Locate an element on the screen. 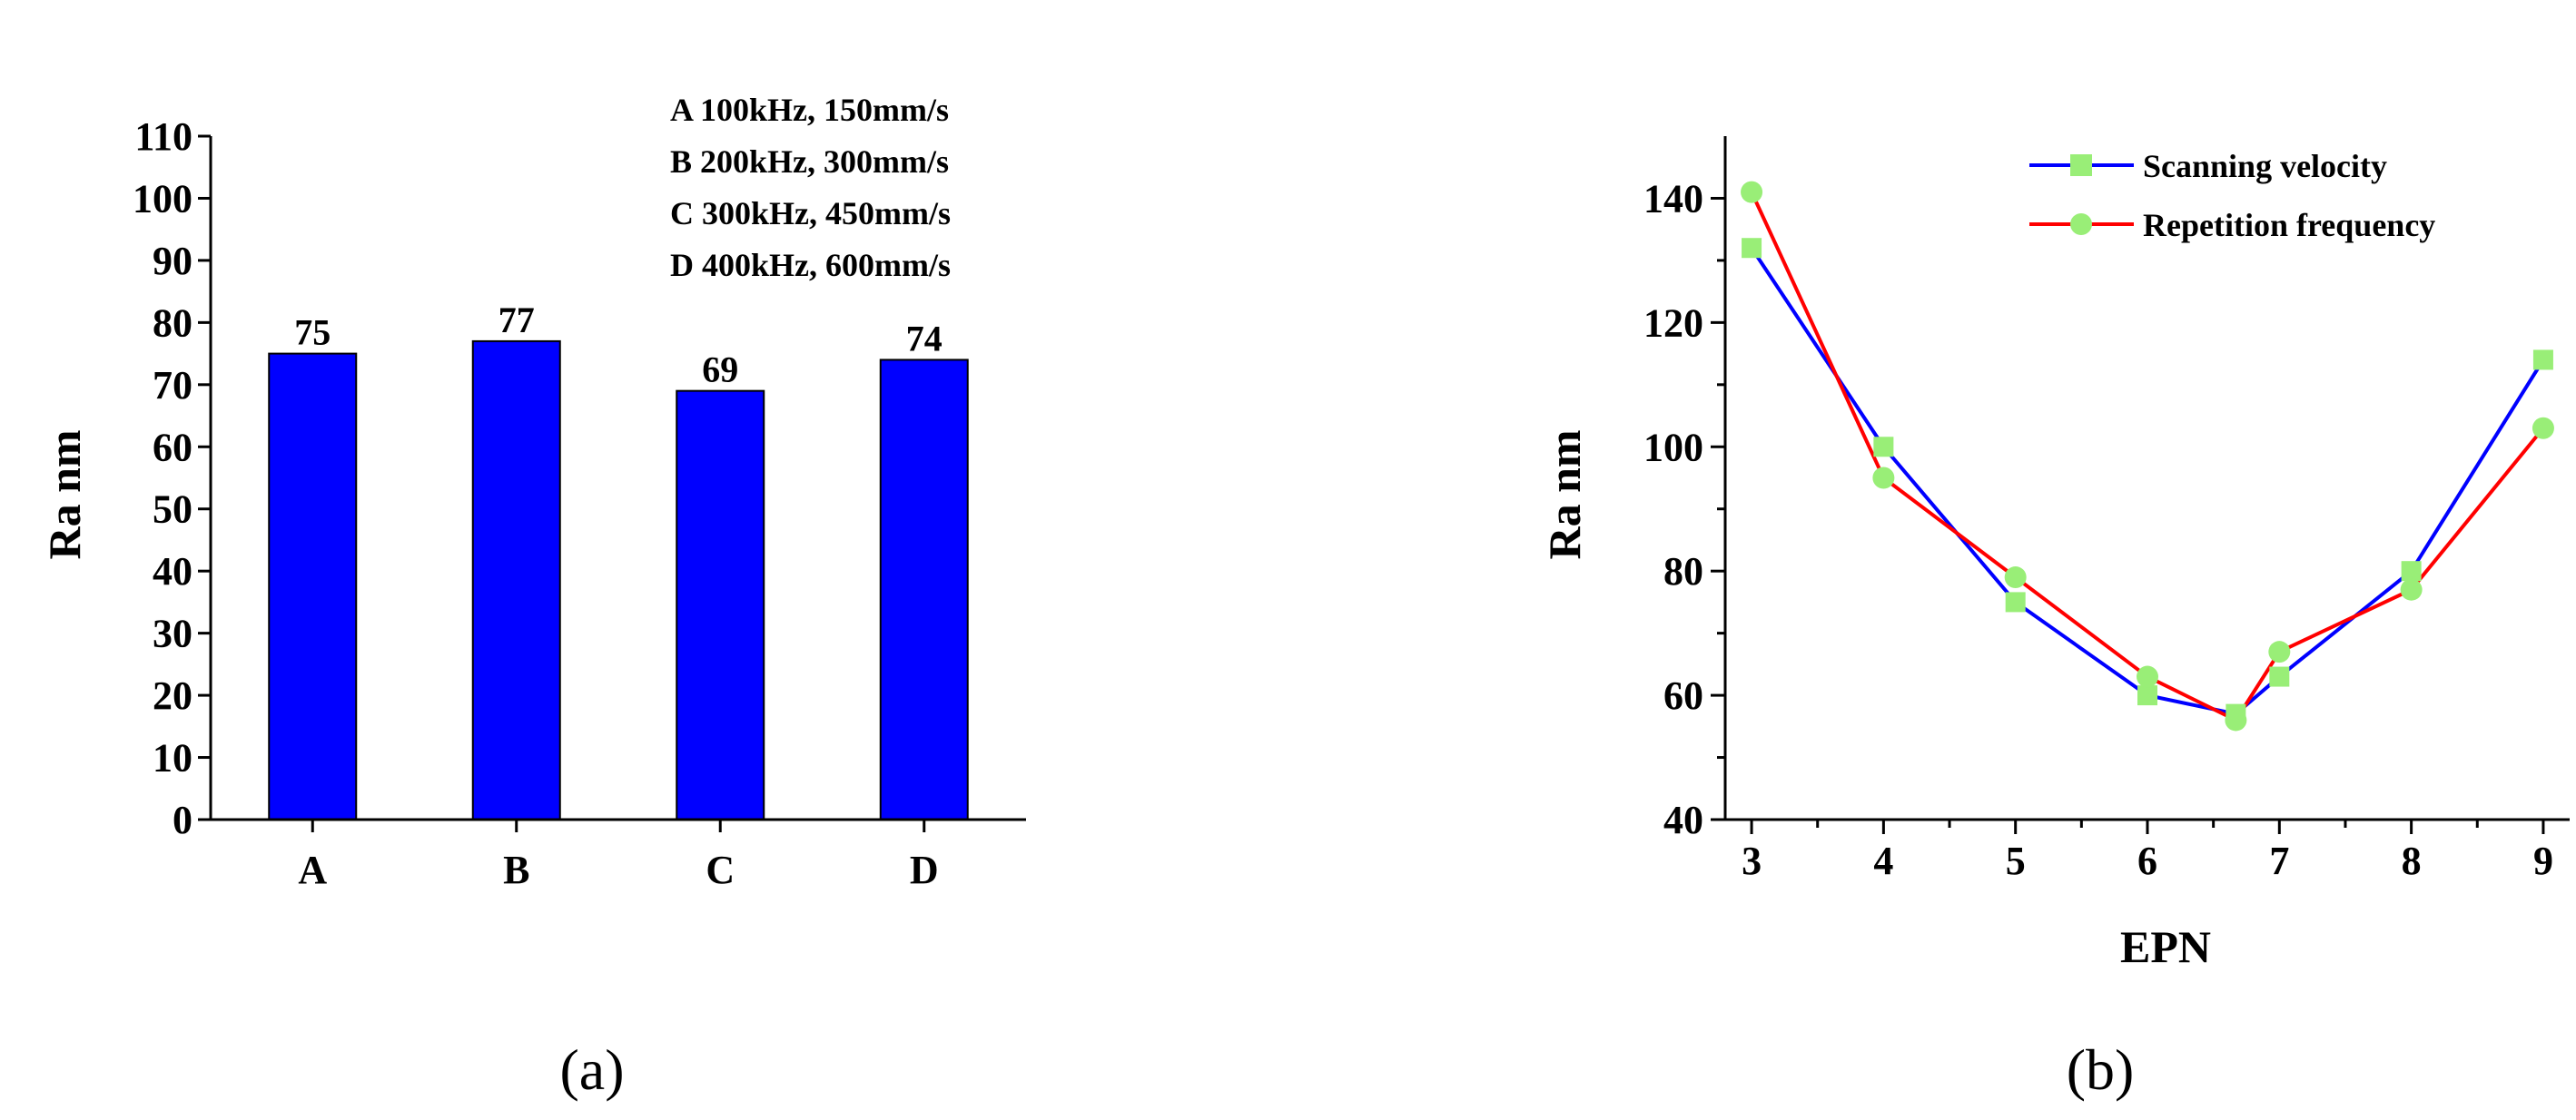 This screenshot has height=1120, width=2576. legend-entry: B 200kHz, 300mm/s is located at coordinates (809, 161).